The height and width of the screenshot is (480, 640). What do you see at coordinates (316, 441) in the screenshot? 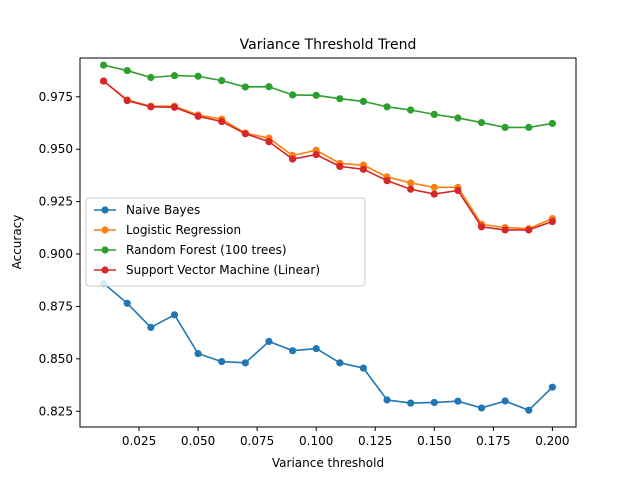
I see `x-tick-label: 0.100` at bounding box center [316, 441].